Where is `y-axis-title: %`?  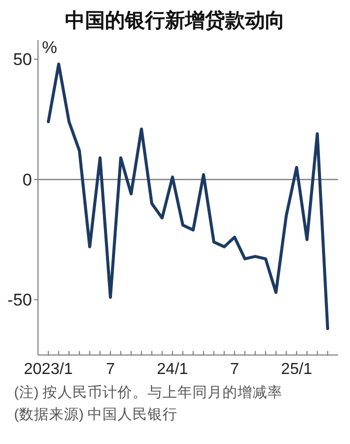 y-axis-title: % is located at coordinates (50, 47).